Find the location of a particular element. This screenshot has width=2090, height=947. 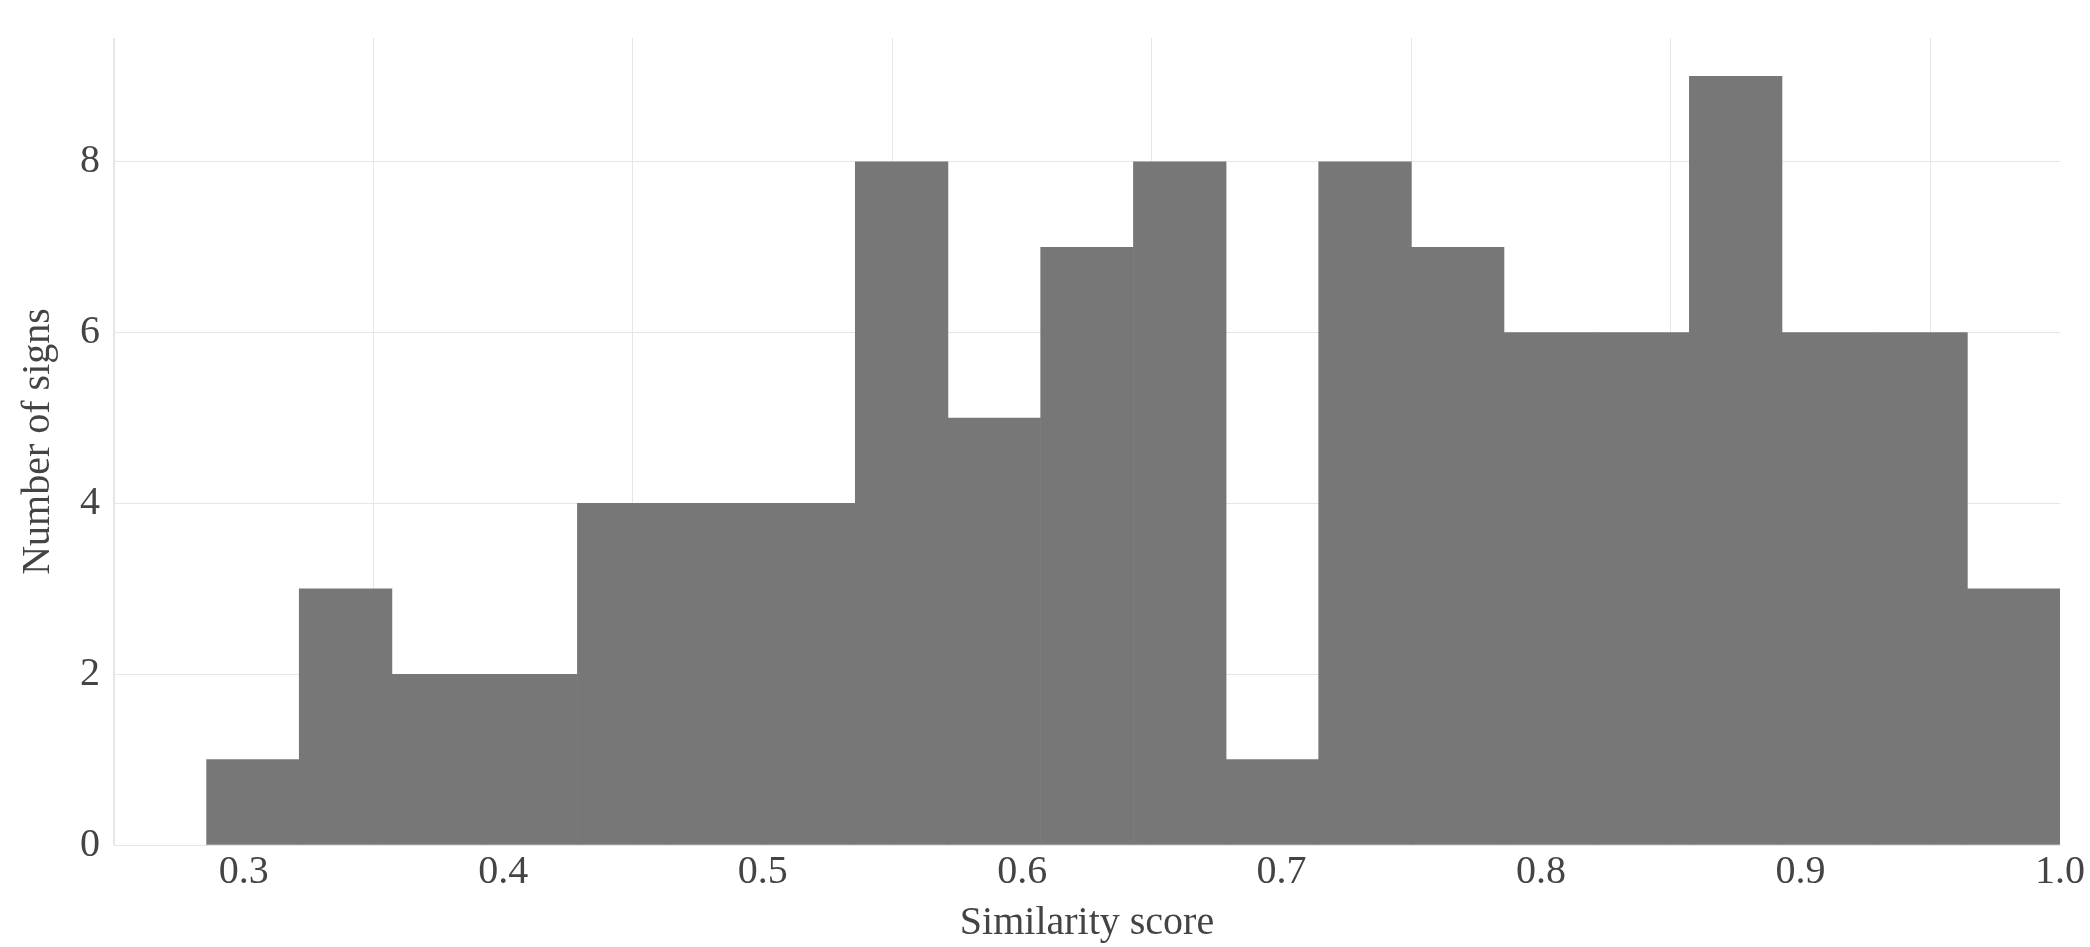

x-tick-label: 0.3 is located at coordinates (243, 869).